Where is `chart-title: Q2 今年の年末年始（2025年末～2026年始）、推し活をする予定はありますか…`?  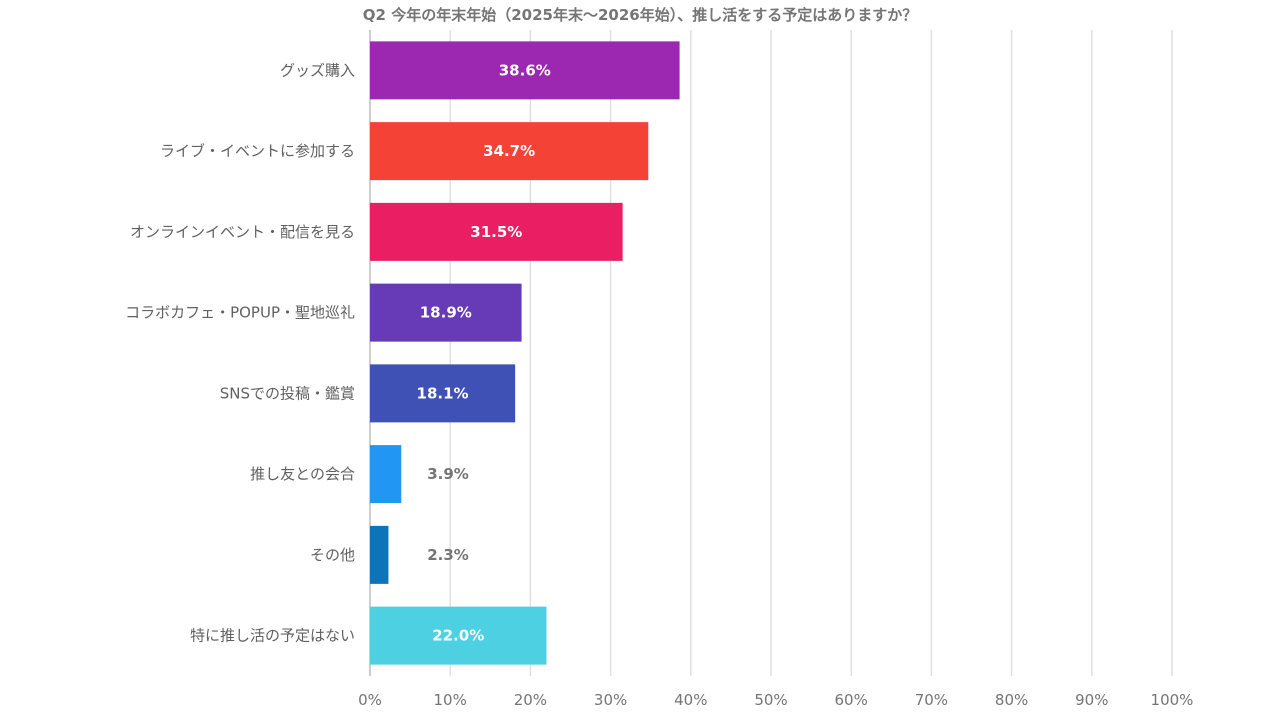
chart-title: Q2 今年の年末年始（2025年末～2026年始）、推し活をする予定はありますか… is located at coordinates (640, 15).